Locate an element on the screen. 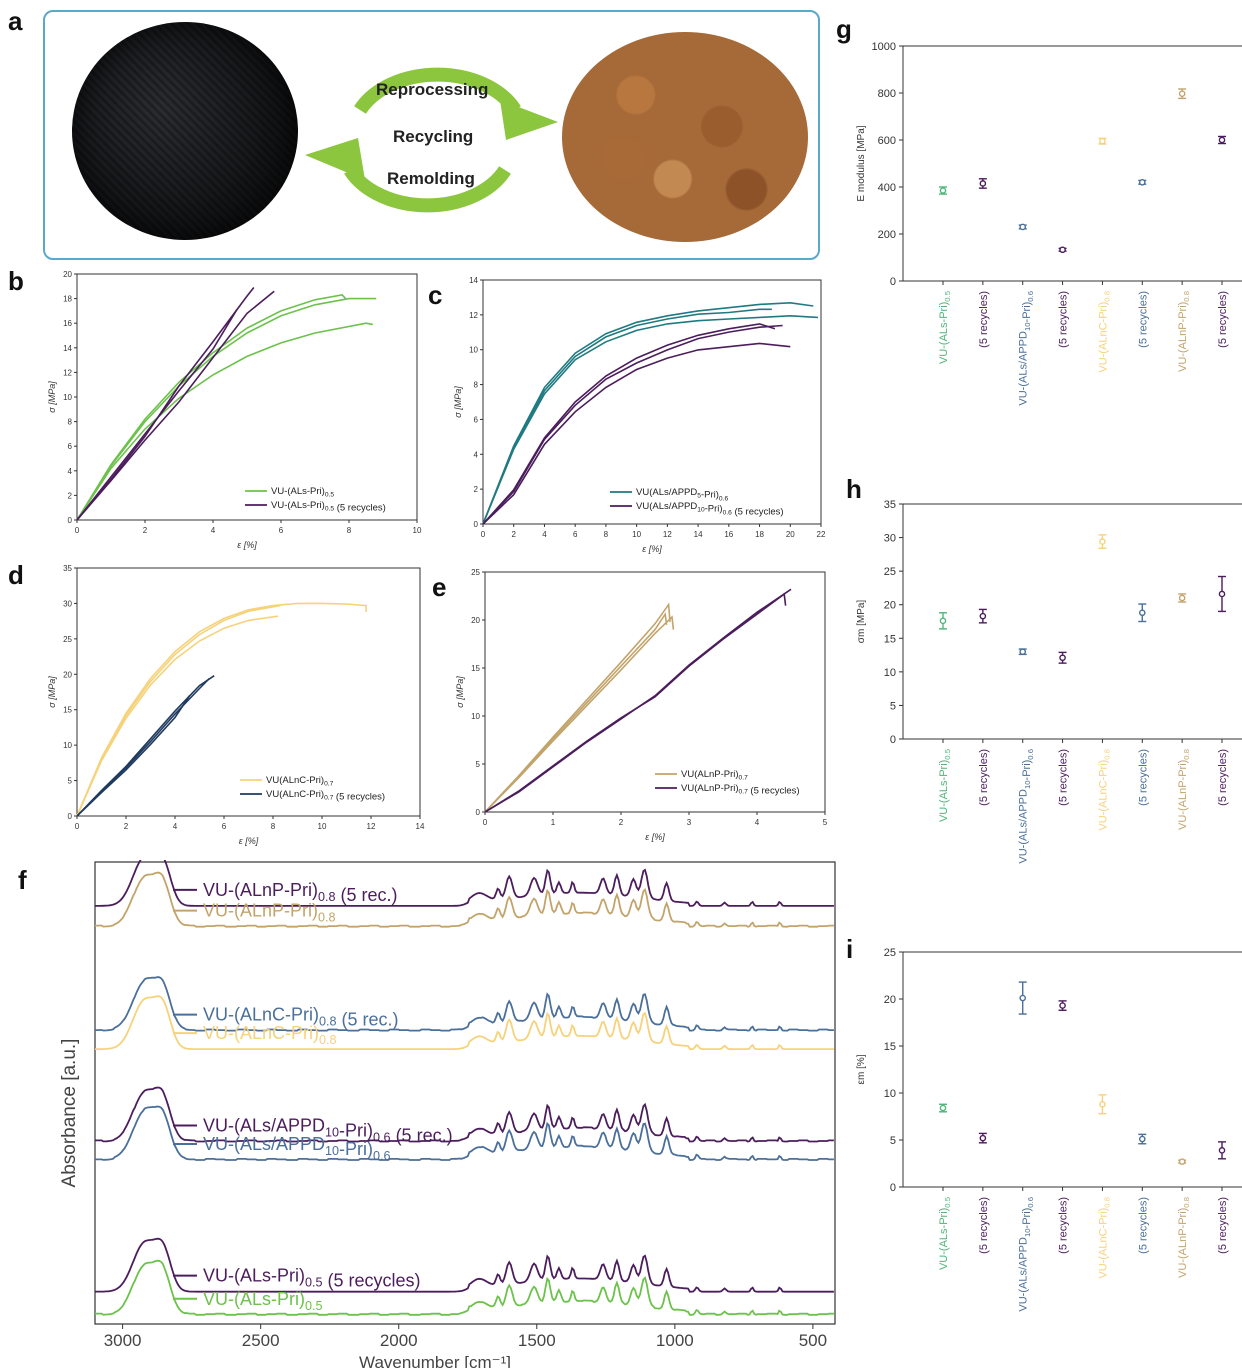 The height and width of the screenshot is (1368, 1242). y-axis-label: σm [MPa] is located at coordinates (861, 622).